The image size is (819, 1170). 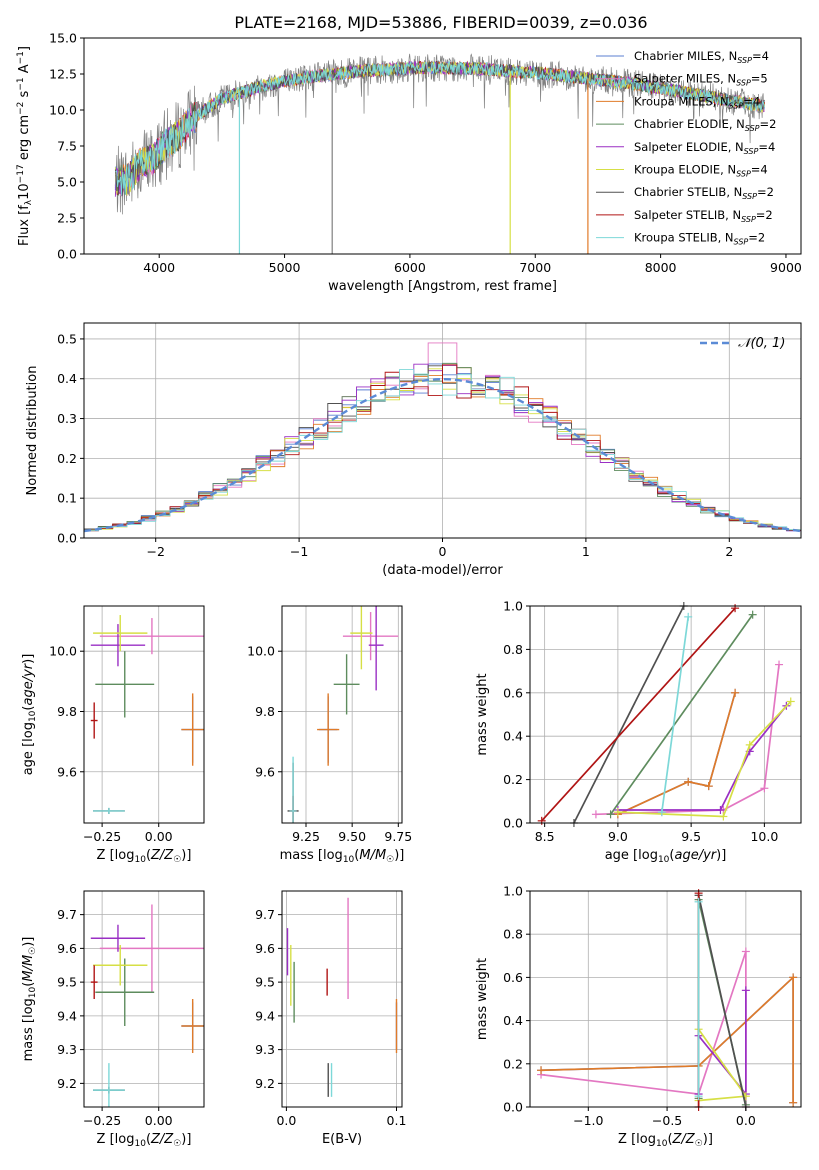 What do you see at coordinates (265, 982) in the screenshot?
I see `y-tick-label: 9.5` at bounding box center [265, 982].